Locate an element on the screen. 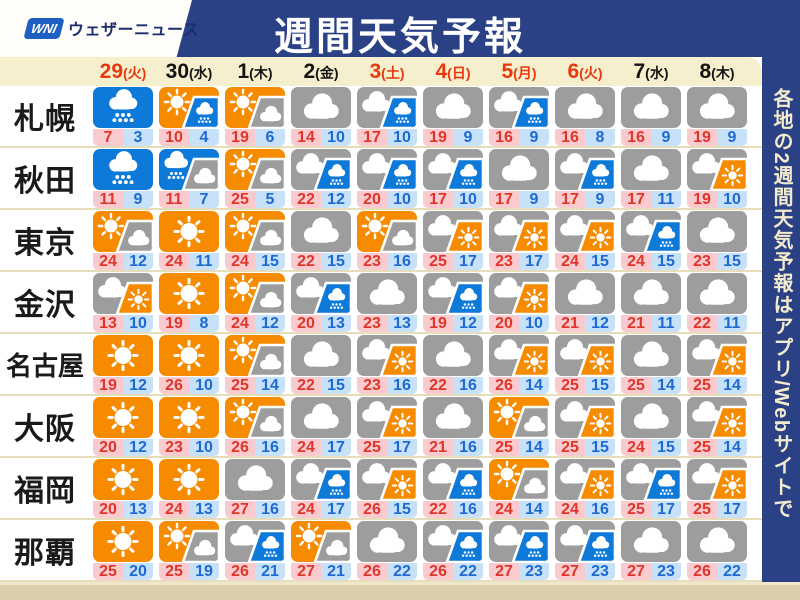 The image size is (800, 600). temperature-pair: 24 14 is located at coordinates (519, 509).